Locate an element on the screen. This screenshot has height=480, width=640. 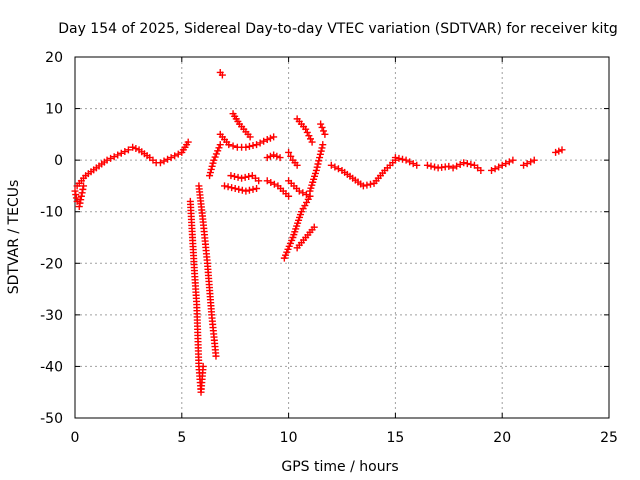
x-tick-label: 5 is located at coordinates (181, 438).